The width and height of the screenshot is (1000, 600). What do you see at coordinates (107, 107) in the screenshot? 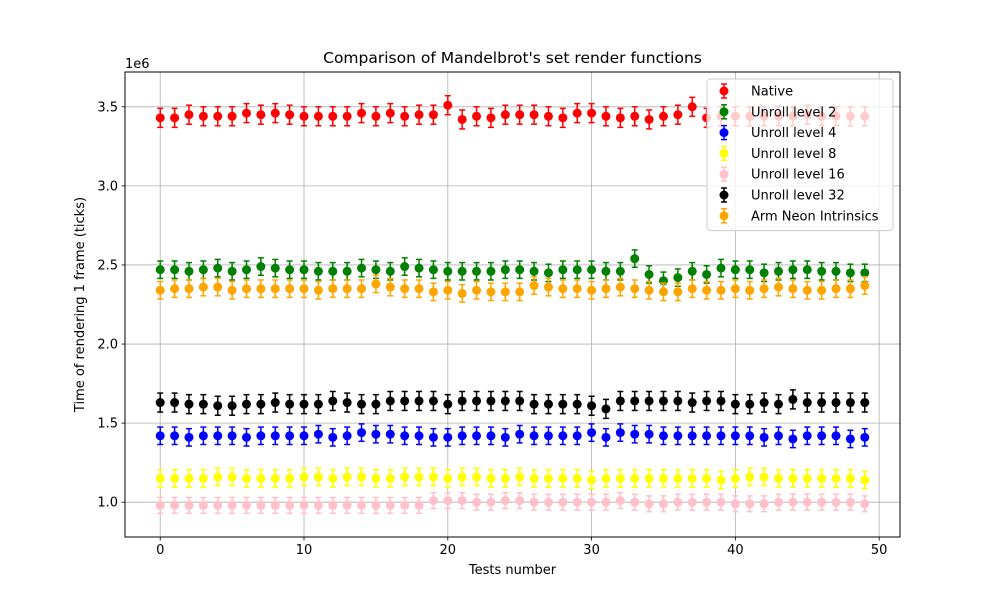
I see `y-tick-label: 3.5` at bounding box center [107, 107].